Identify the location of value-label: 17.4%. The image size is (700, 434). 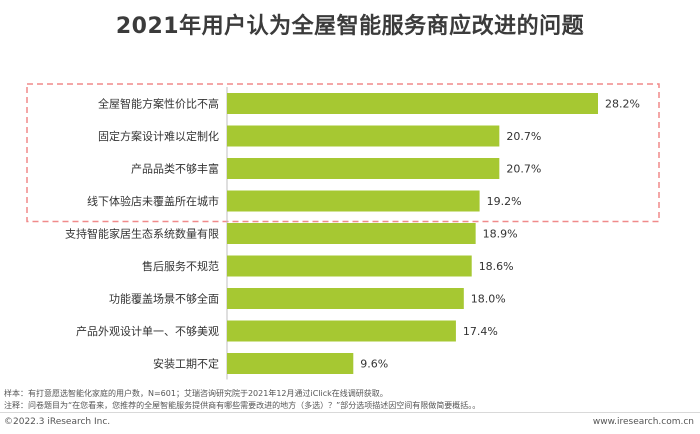
(480, 331).